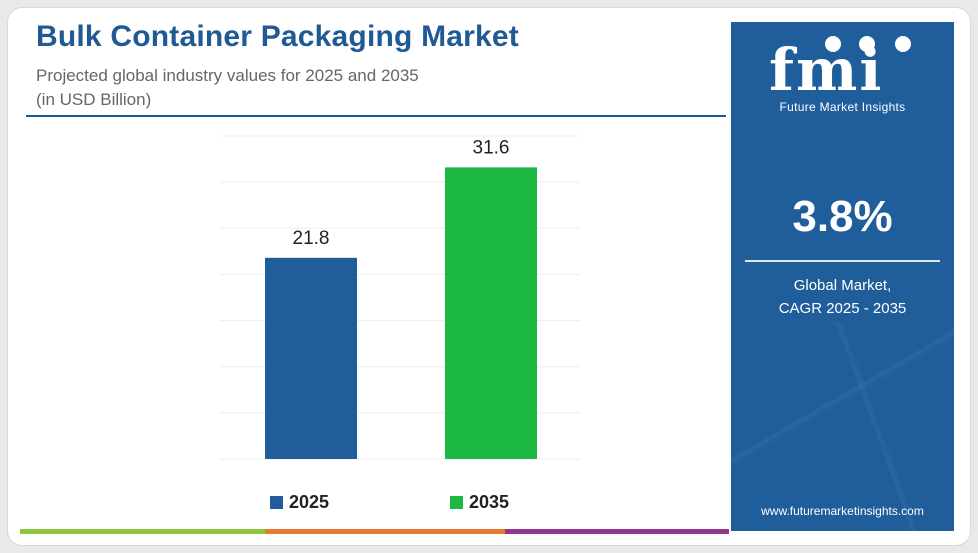 The height and width of the screenshot is (553, 978). Describe the element at coordinates (94, 99) in the screenshot. I see `subtitle-line-2: (in USD Billion)` at that location.